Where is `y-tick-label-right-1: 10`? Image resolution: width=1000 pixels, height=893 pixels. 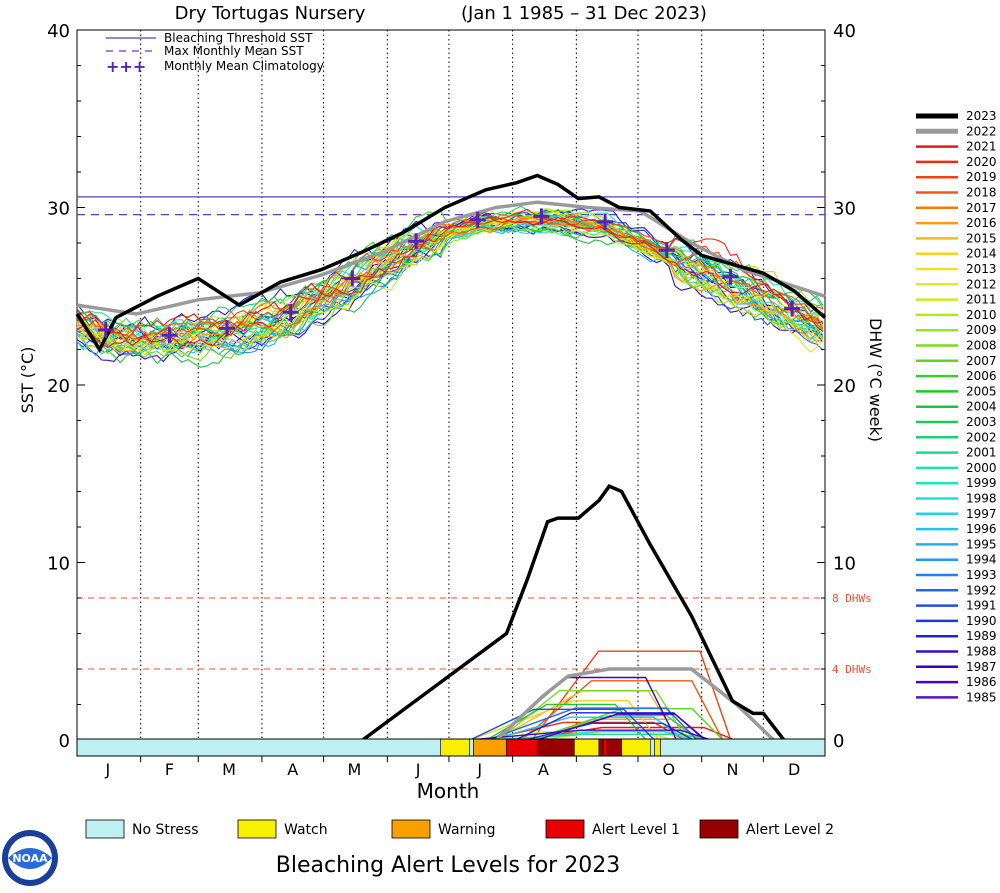
y-tick-label-right-1: 10 is located at coordinates (844, 564).